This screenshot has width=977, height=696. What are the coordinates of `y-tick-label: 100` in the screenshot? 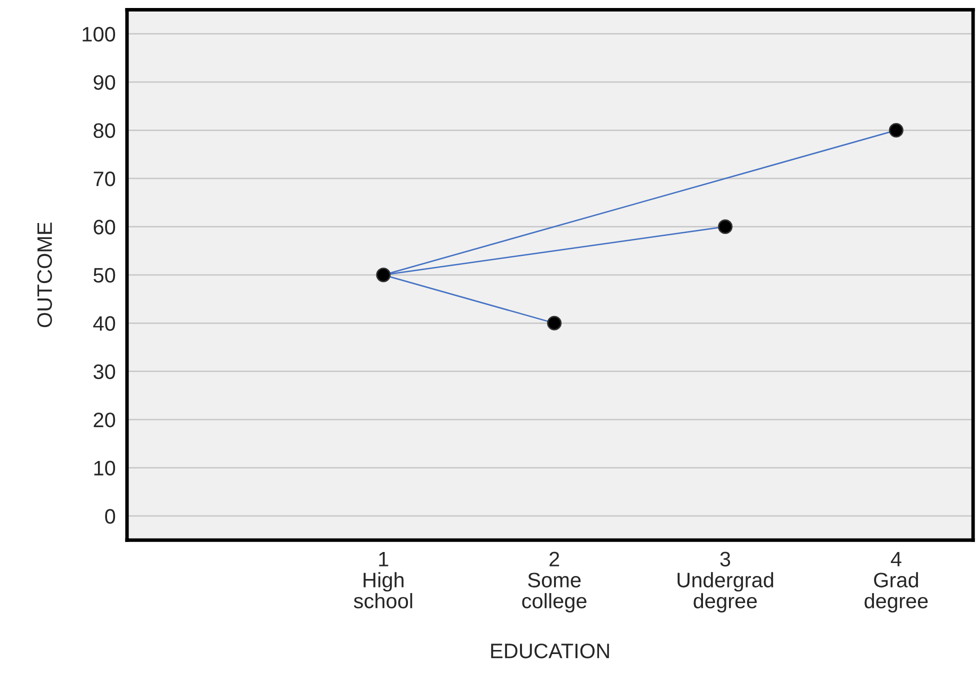 It's located at (99, 34).